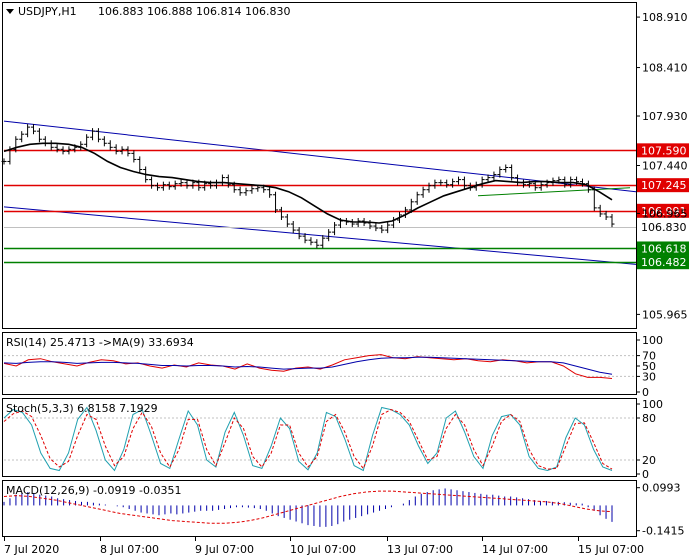 This screenshot has width=700, height=560. What do you see at coordinates (420, 549) in the screenshot?
I see `x-tick-label: 13 Jul 07:00` at bounding box center [420, 549].